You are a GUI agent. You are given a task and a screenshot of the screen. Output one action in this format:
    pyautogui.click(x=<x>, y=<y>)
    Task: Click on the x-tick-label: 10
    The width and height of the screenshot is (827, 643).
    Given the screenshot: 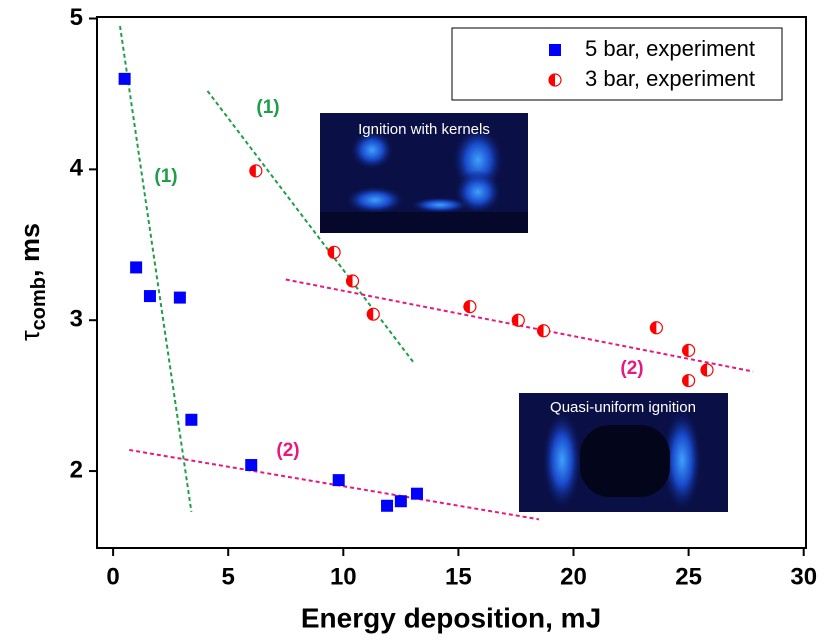 What is the action you would take?
    pyautogui.click(x=343, y=576)
    